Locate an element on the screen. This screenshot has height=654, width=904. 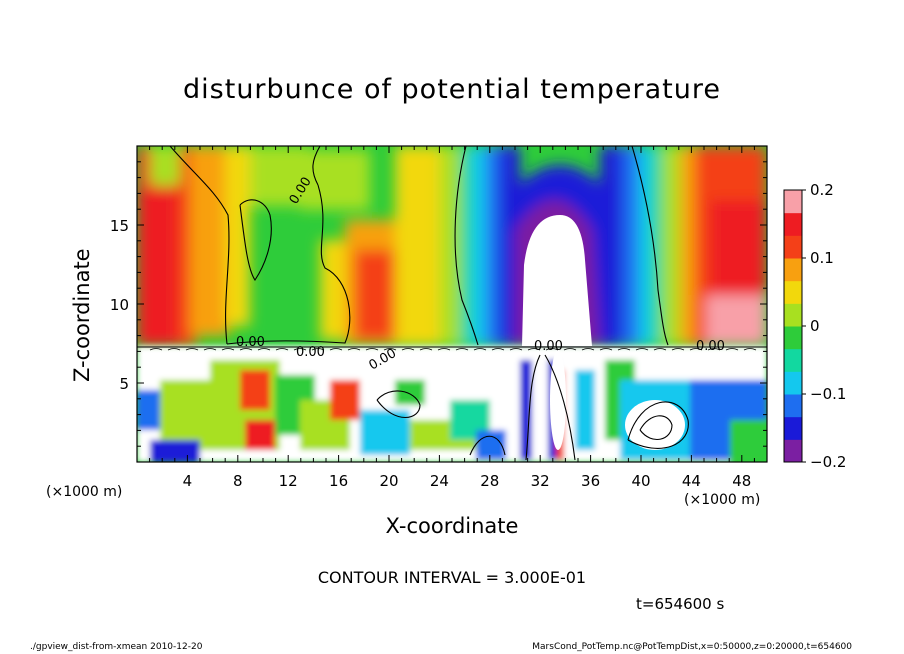
y-axis-label: Z-coordinate is located at coordinates (82, 315).